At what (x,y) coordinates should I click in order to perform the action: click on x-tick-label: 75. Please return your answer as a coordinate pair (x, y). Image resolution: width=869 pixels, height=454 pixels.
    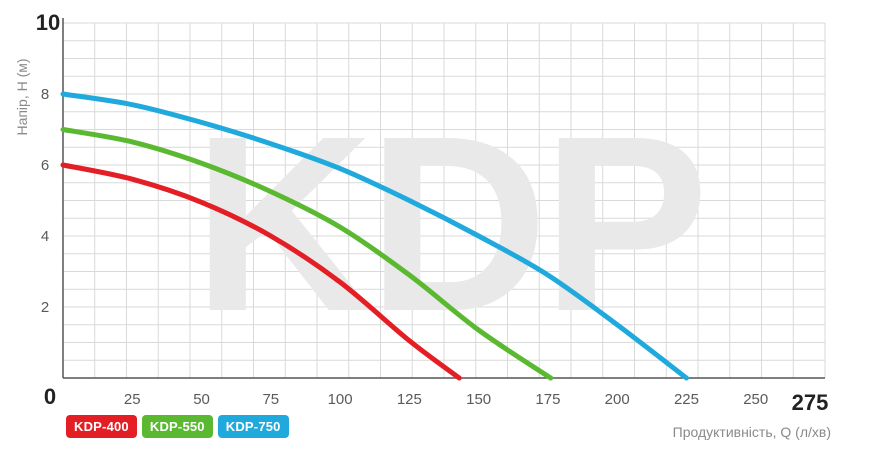
    Looking at the image, I should click on (270, 399).